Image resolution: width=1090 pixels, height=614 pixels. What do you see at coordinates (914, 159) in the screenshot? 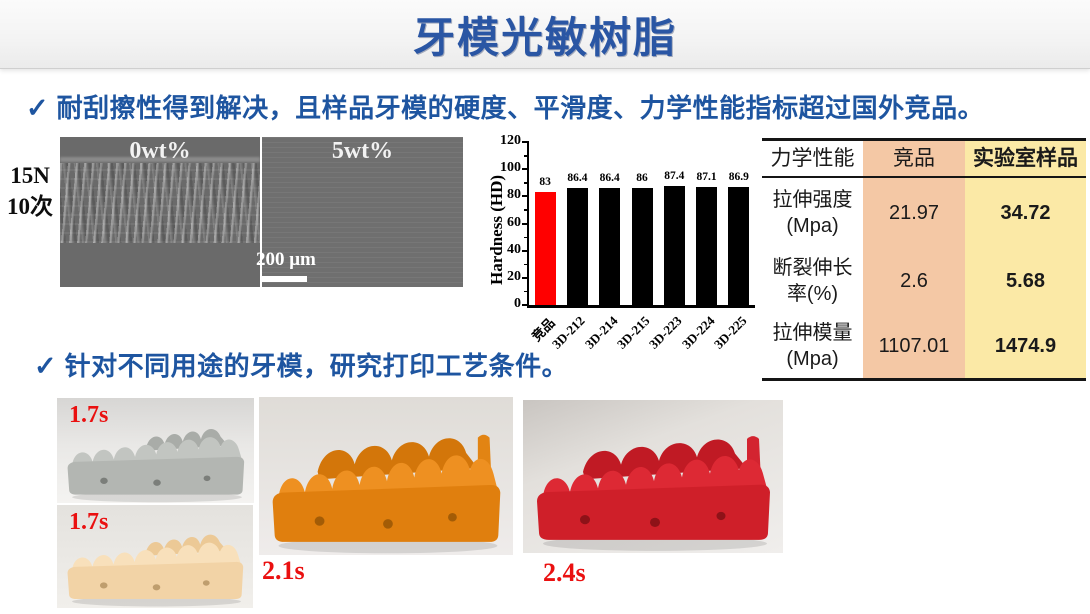
I see `table-header-competitor: 竞品` at bounding box center [914, 159].